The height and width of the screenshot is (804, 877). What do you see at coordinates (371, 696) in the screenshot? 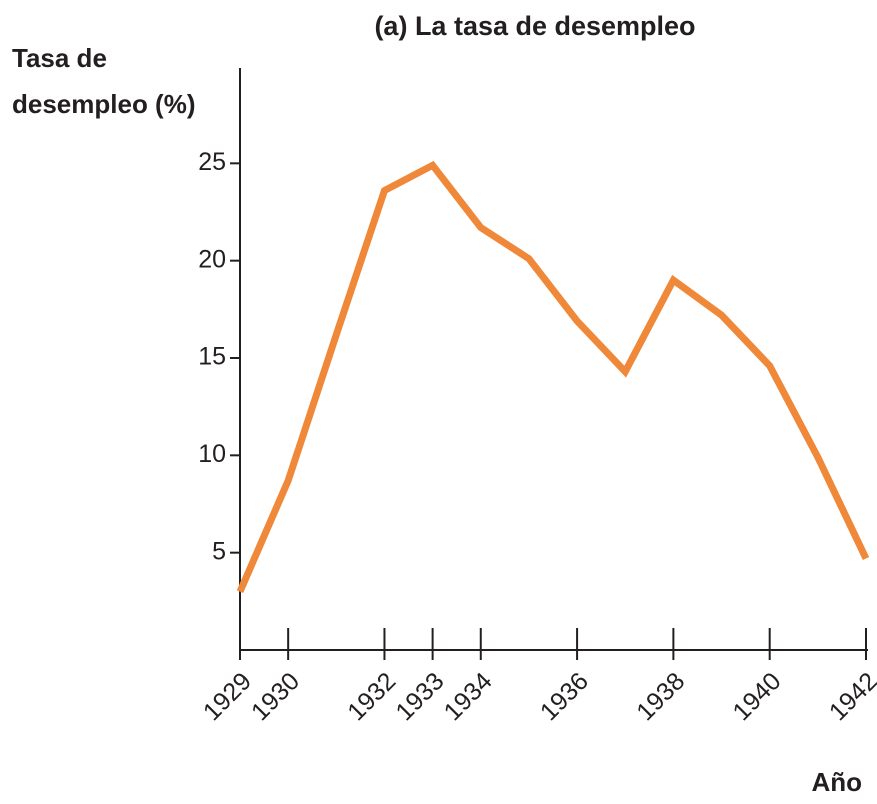
I see `x-tick-label: 1932` at bounding box center [371, 696].